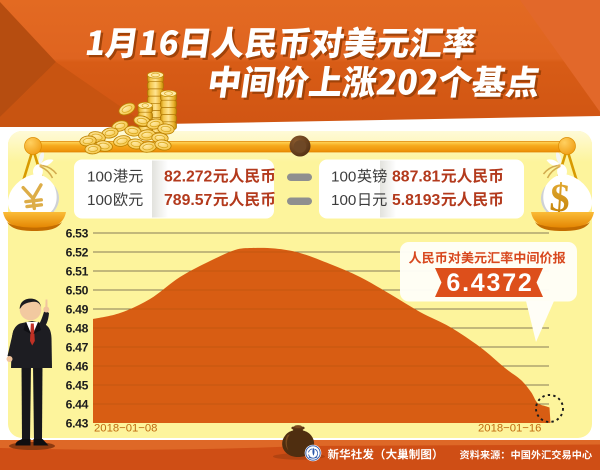 The width and height of the screenshot is (600, 470). I want to click on svg-text: 2018−01−08, so click(125, 429).